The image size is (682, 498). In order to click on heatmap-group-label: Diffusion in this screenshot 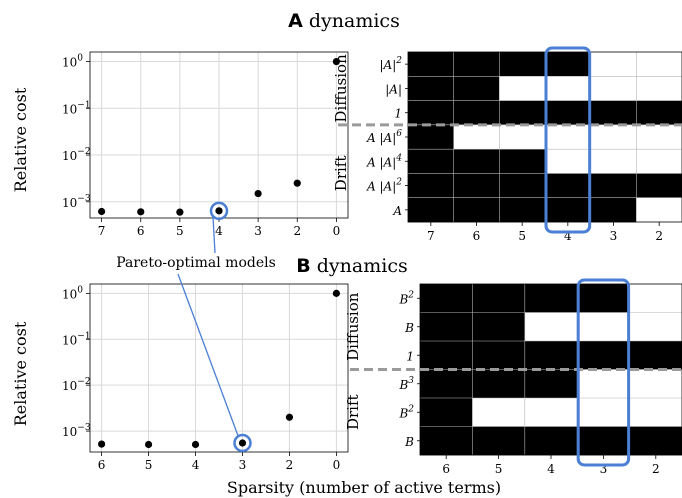, I will do `click(353, 326)`.